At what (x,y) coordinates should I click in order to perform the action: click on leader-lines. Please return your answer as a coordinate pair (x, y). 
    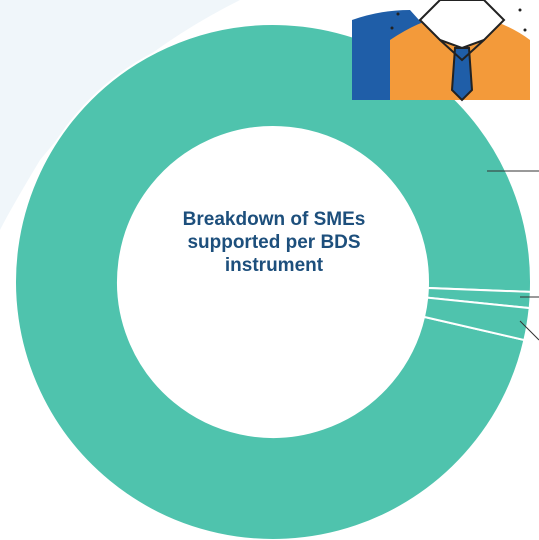
    Looking at the image, I should click on (513, 255).